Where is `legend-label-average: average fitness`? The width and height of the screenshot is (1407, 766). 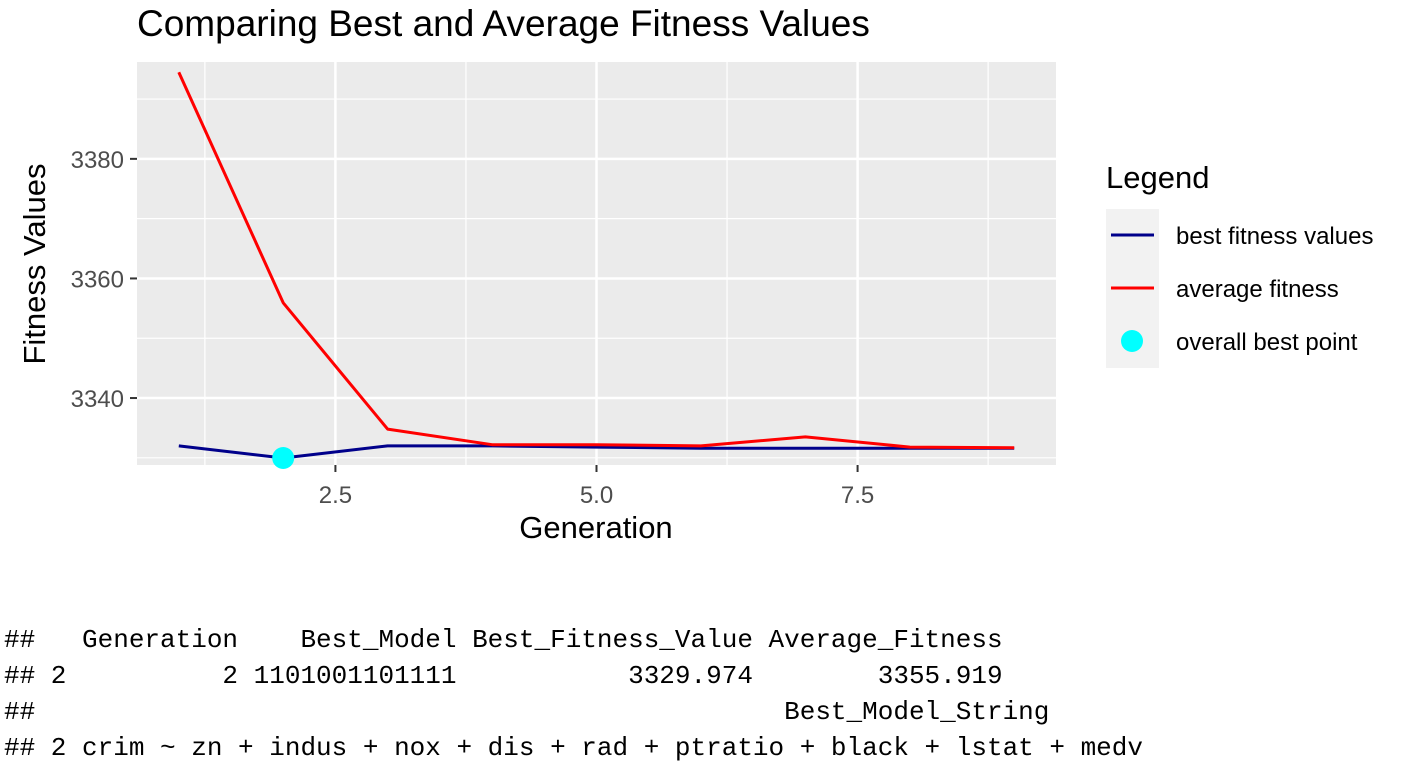
legend-label-average: average fitness is located at coordinates (1257, 289).